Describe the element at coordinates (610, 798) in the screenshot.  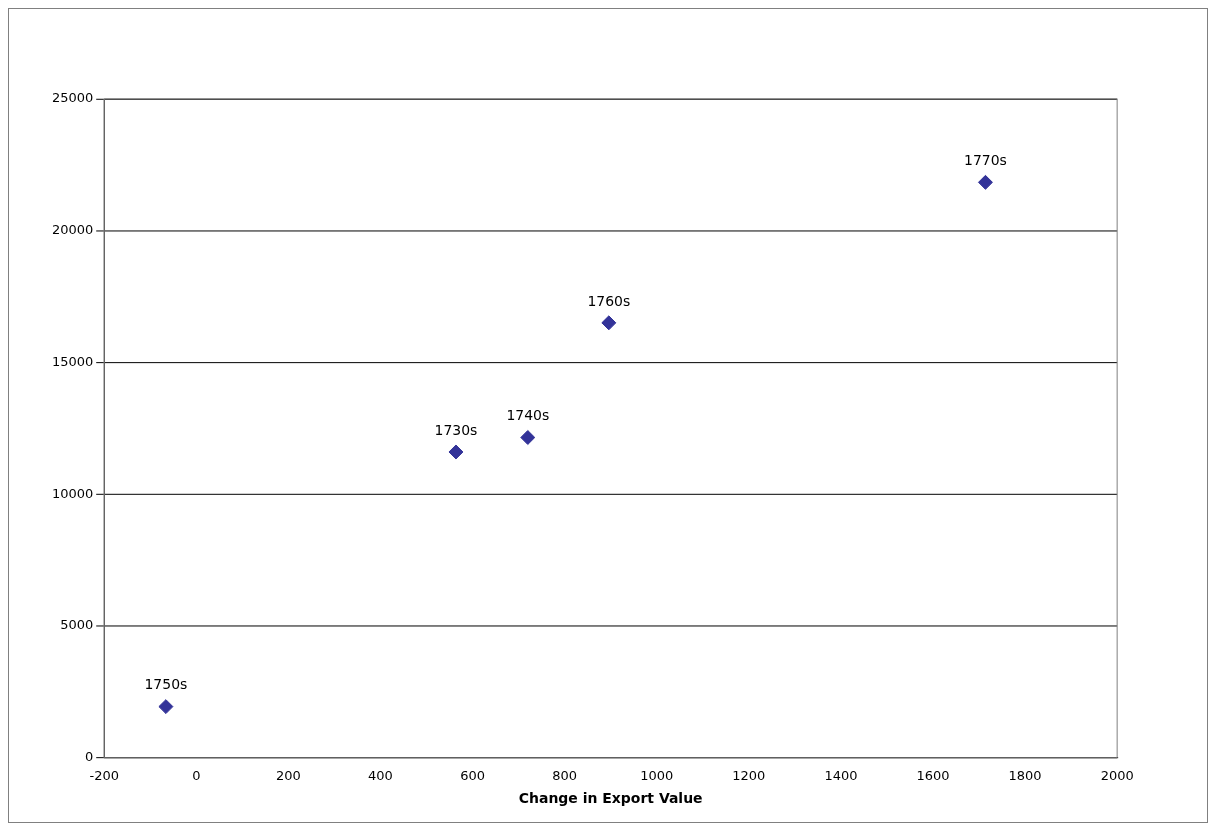
I see `x-axis-title: Change in Export Value` at that location.